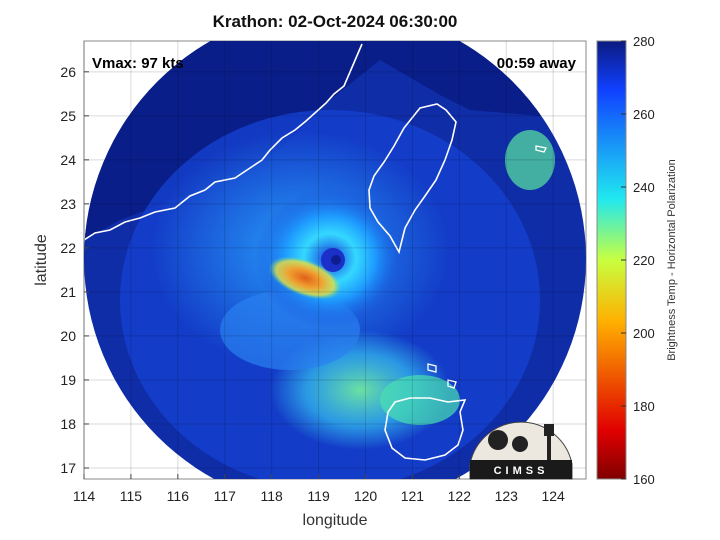 The height and width of the screenshot is (540, 720). What do you see at coordinates (335, 21) in the screenshot?
I see `chart-title: Krathon: 02-Oct-2024 06:30:00` at bounding box center [335, 21].